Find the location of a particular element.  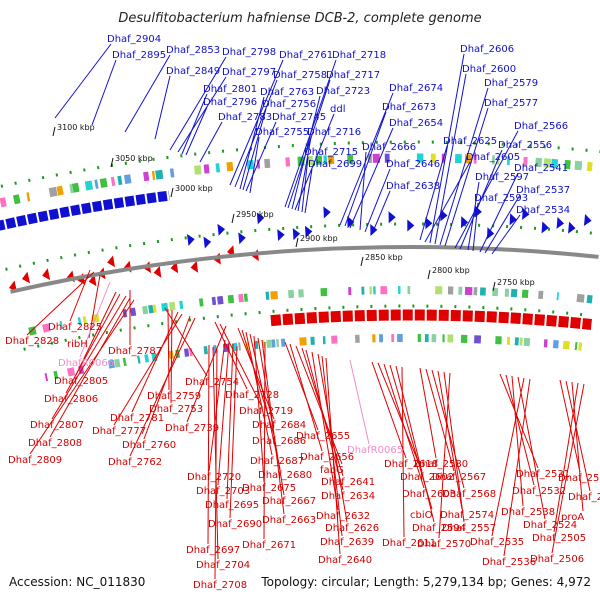

gene-label-dhaf-2807: Dhaf_2807 is located at coordinates (57, 425).